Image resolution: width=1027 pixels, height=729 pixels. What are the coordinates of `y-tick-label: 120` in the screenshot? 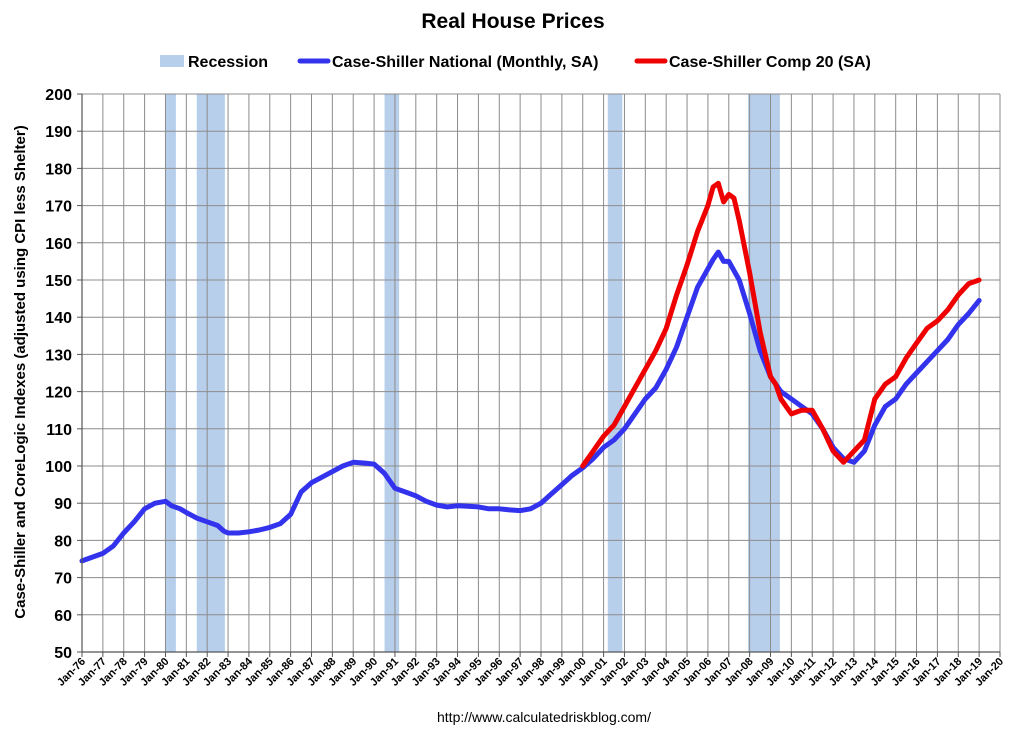 It's located at (58, 393).